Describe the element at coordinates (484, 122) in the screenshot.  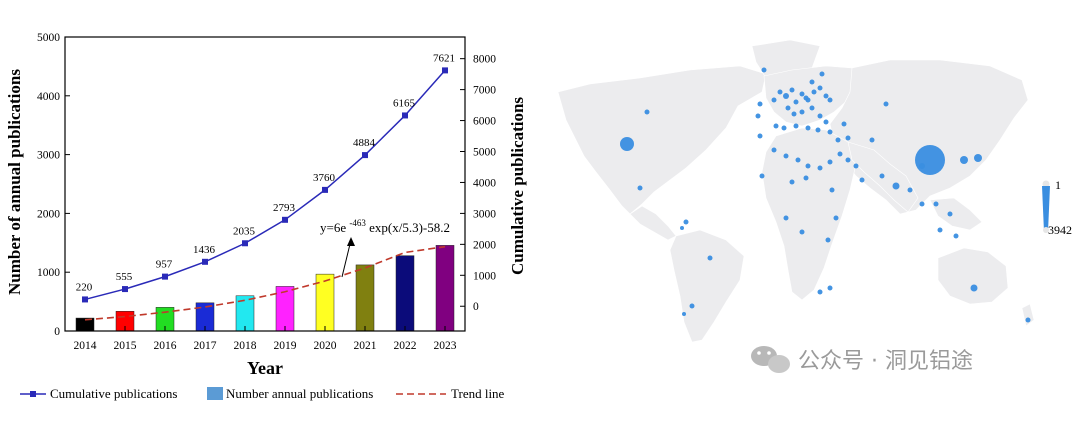
I see `y2-tick-label-6000: 6000` at that location.